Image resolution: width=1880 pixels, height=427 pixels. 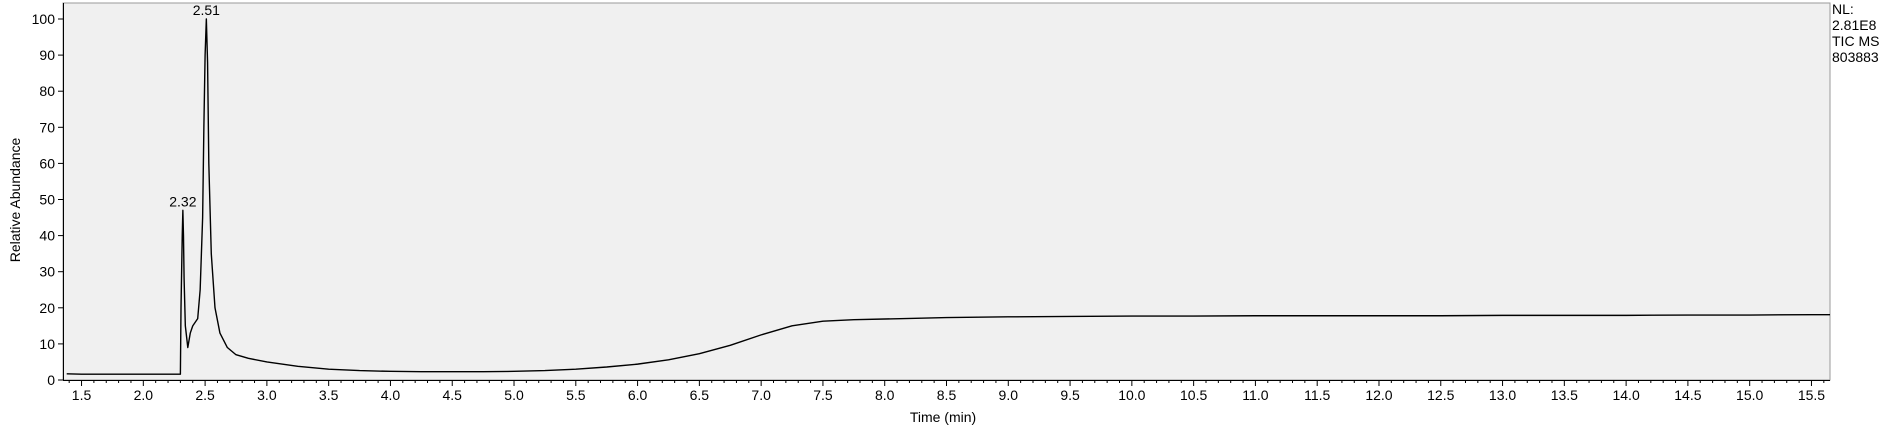 What do you see at coordinates (1131, 395) in the screenshot?
I see `x-tick-label: 10.0` at bounding box center [1131, 395].